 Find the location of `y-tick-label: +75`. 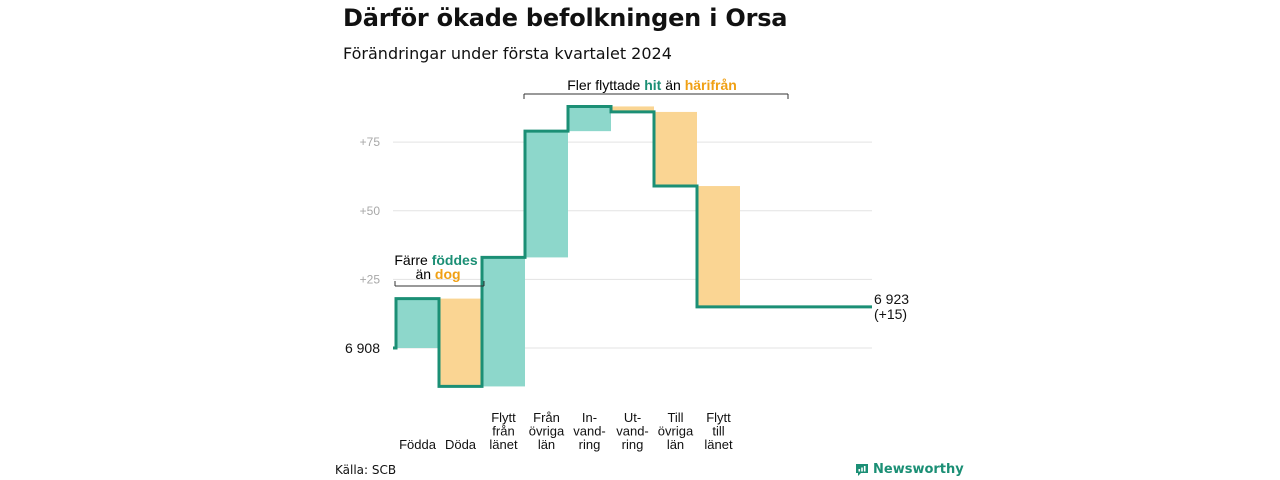

y-tick-label: +75 is located at coordinates (370, 142).